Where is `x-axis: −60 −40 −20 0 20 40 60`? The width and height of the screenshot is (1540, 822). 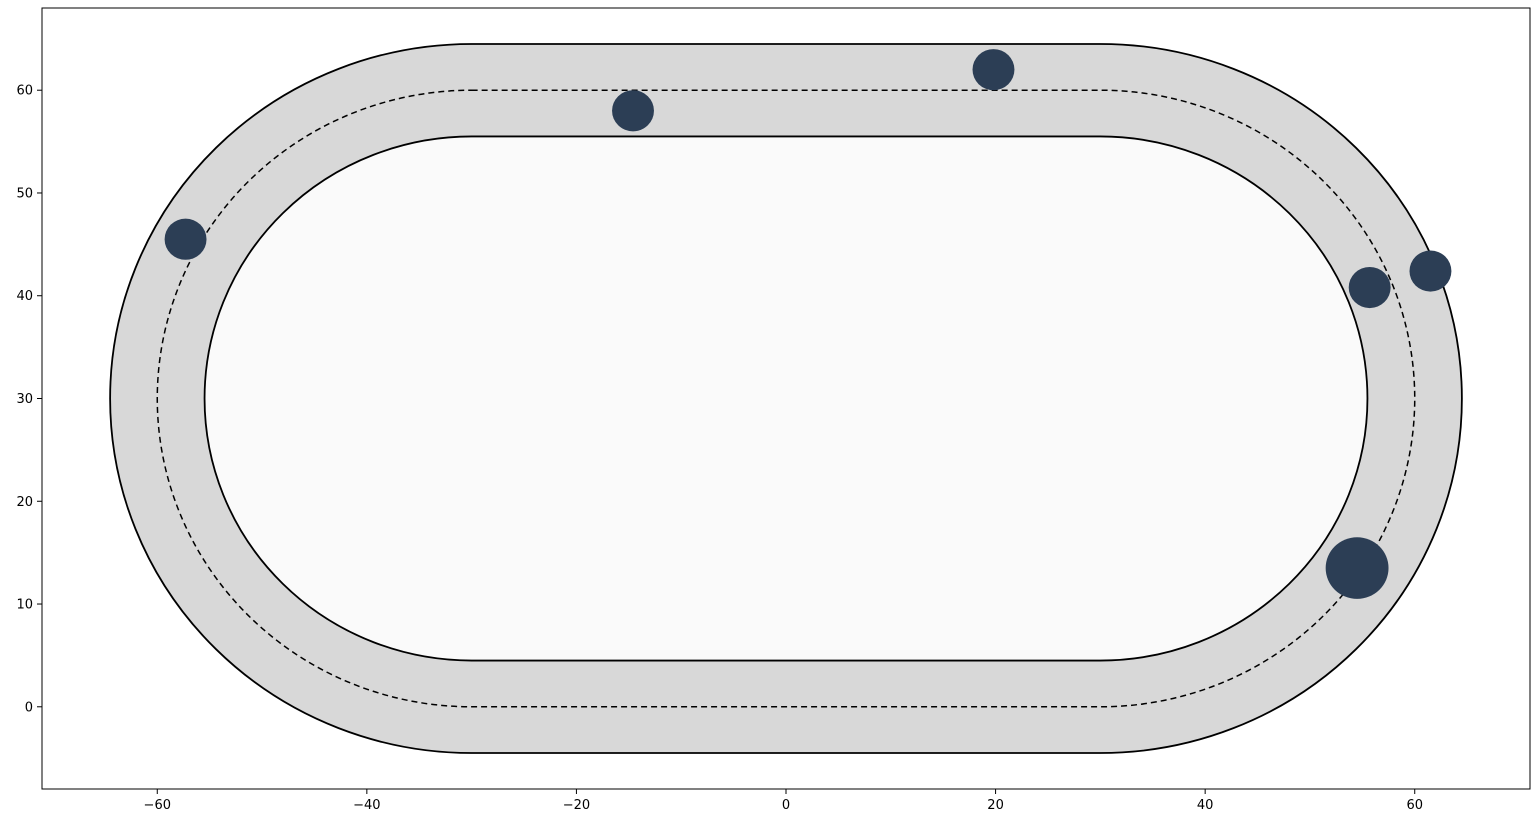
x-axis: −60 −40 −20 0 20 40 60 is located at coordinates (783, 801).